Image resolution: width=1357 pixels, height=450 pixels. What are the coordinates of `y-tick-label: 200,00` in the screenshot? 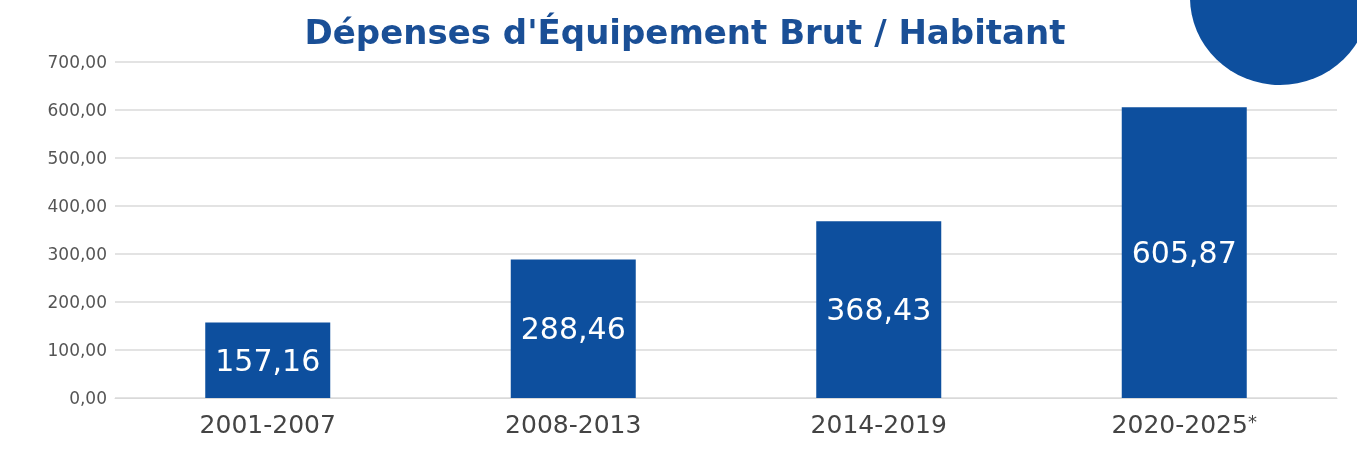 It's located at (77, 302).